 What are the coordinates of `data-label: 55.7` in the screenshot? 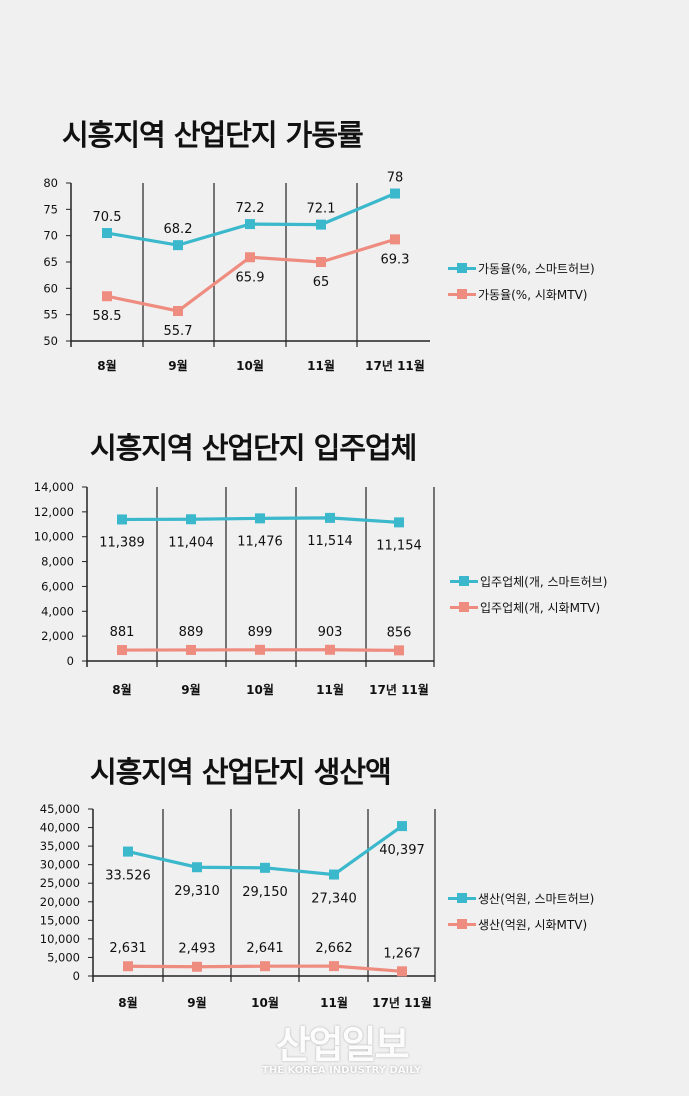 It's located at (178, 331).